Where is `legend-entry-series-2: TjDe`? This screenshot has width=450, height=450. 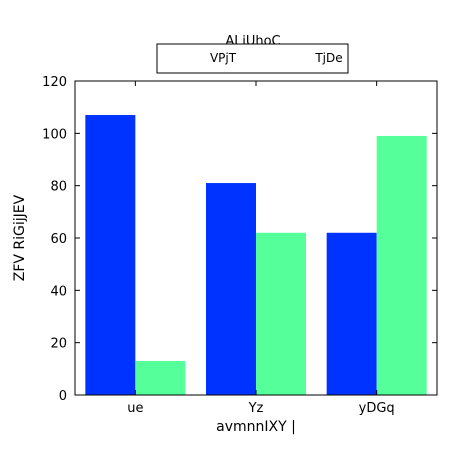
legend-entry-series-2: TjDe is located at coordinates (328, 58).